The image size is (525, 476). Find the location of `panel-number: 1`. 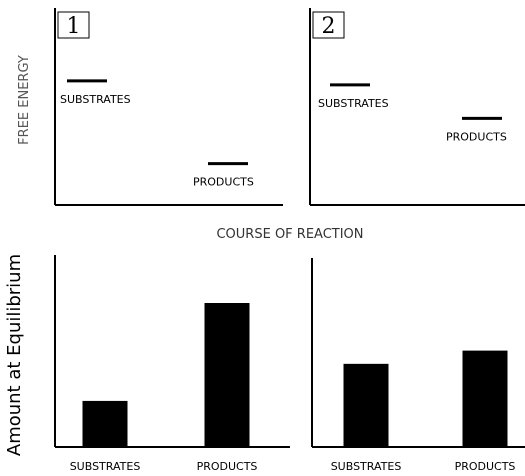

panel-number: 1 is located at coordinates (74, 26).